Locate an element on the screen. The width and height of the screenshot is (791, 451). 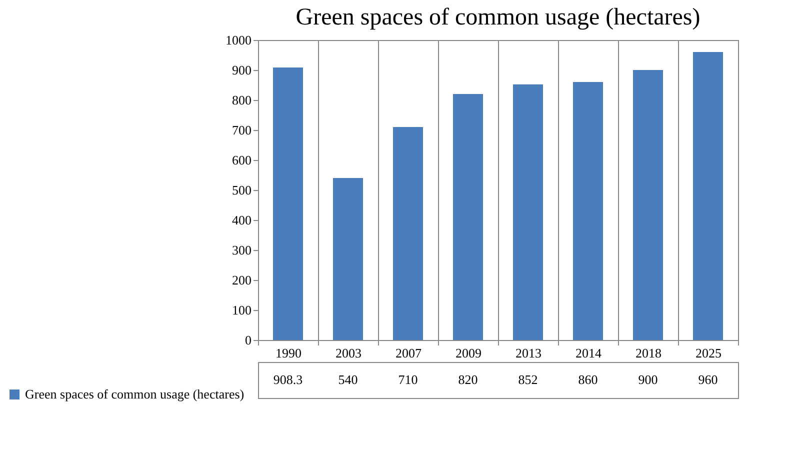
x-tick-label: 2013 is located at coordinates (529, 353).